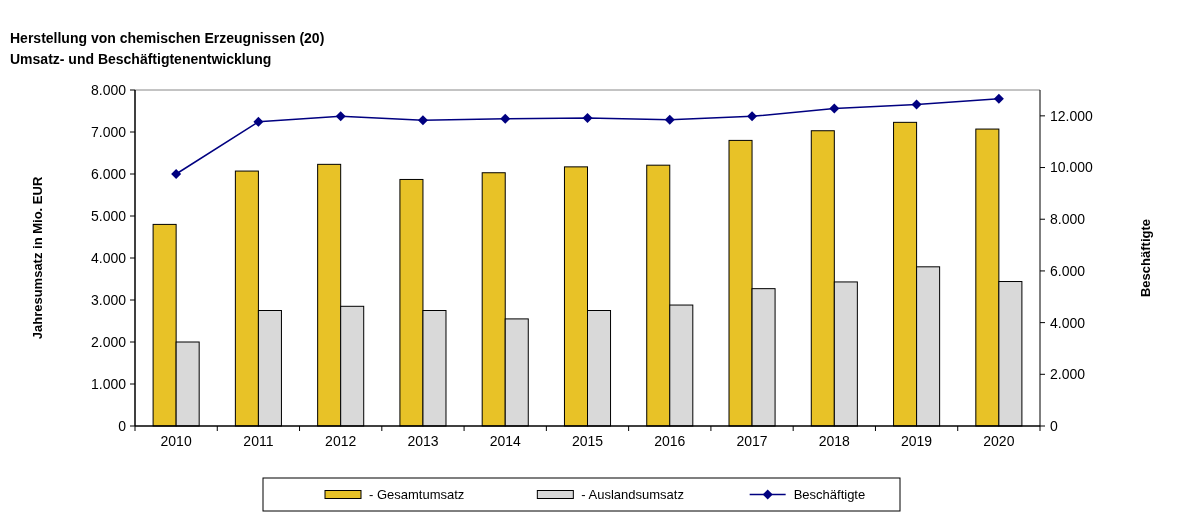  Describe the element at coordinates (834, 441) in the screenshot. I see `x-tick-label: 2018` at that location.